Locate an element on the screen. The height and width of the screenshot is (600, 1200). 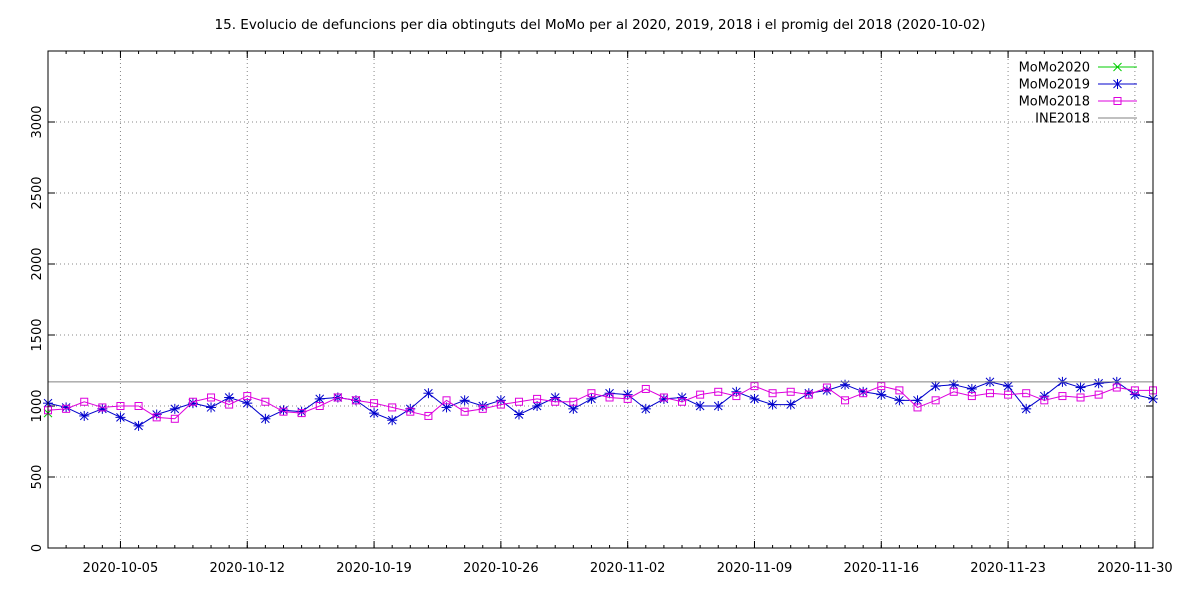
y-tick-label: 500 is located at coordinates (37, 477).